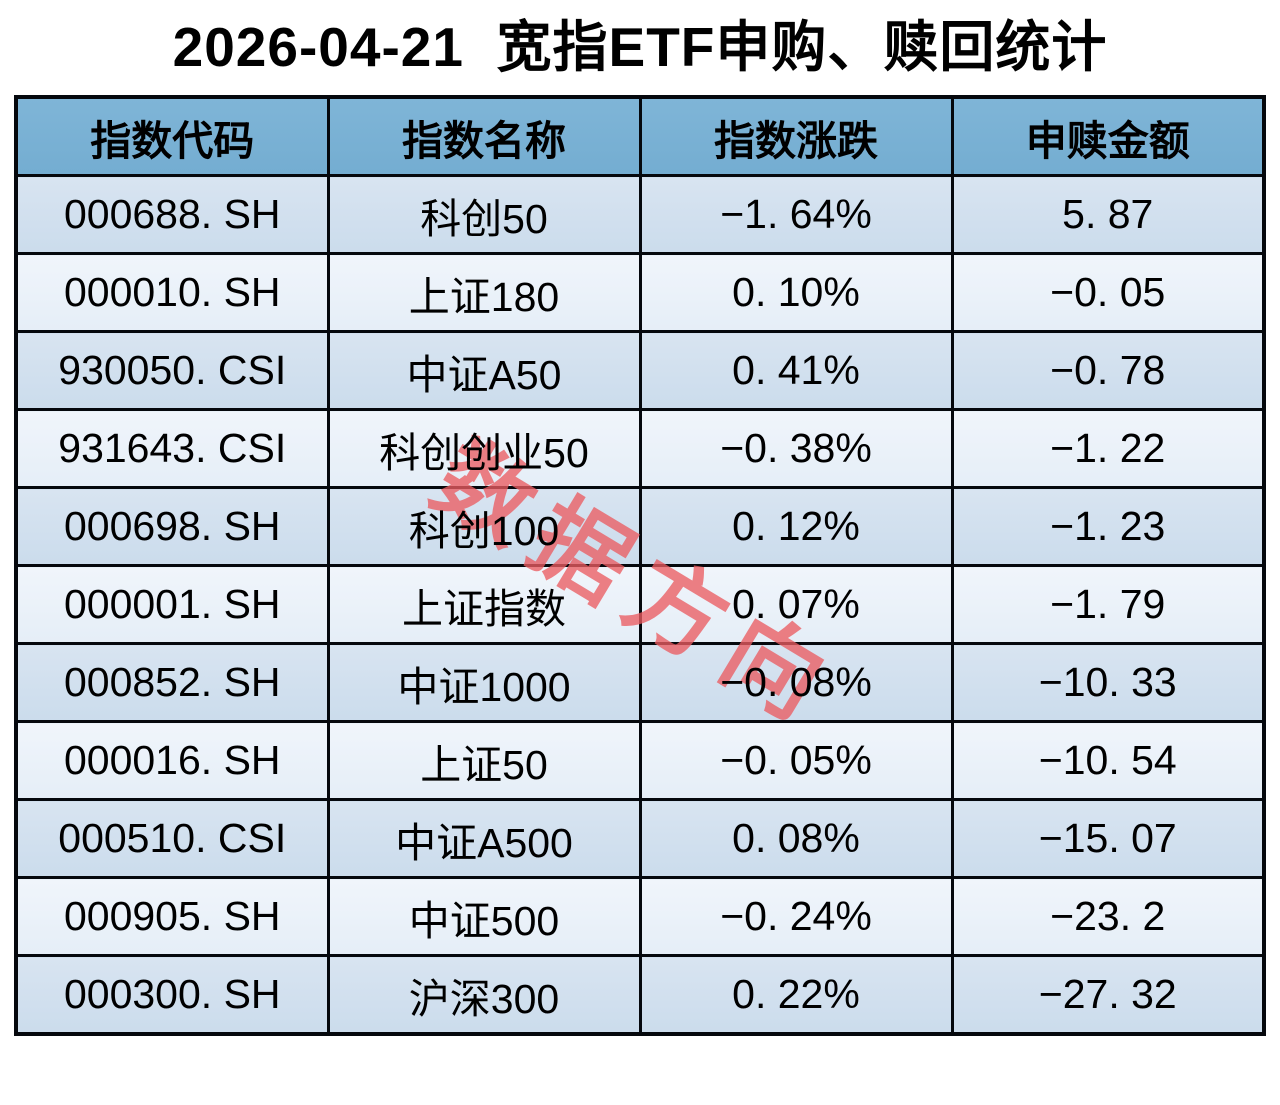 This screenshot has width=1280, height=1105. I want to click on table-row: 000001. SH 上证指数 0. 07% −1. 79, so click(640, 604).